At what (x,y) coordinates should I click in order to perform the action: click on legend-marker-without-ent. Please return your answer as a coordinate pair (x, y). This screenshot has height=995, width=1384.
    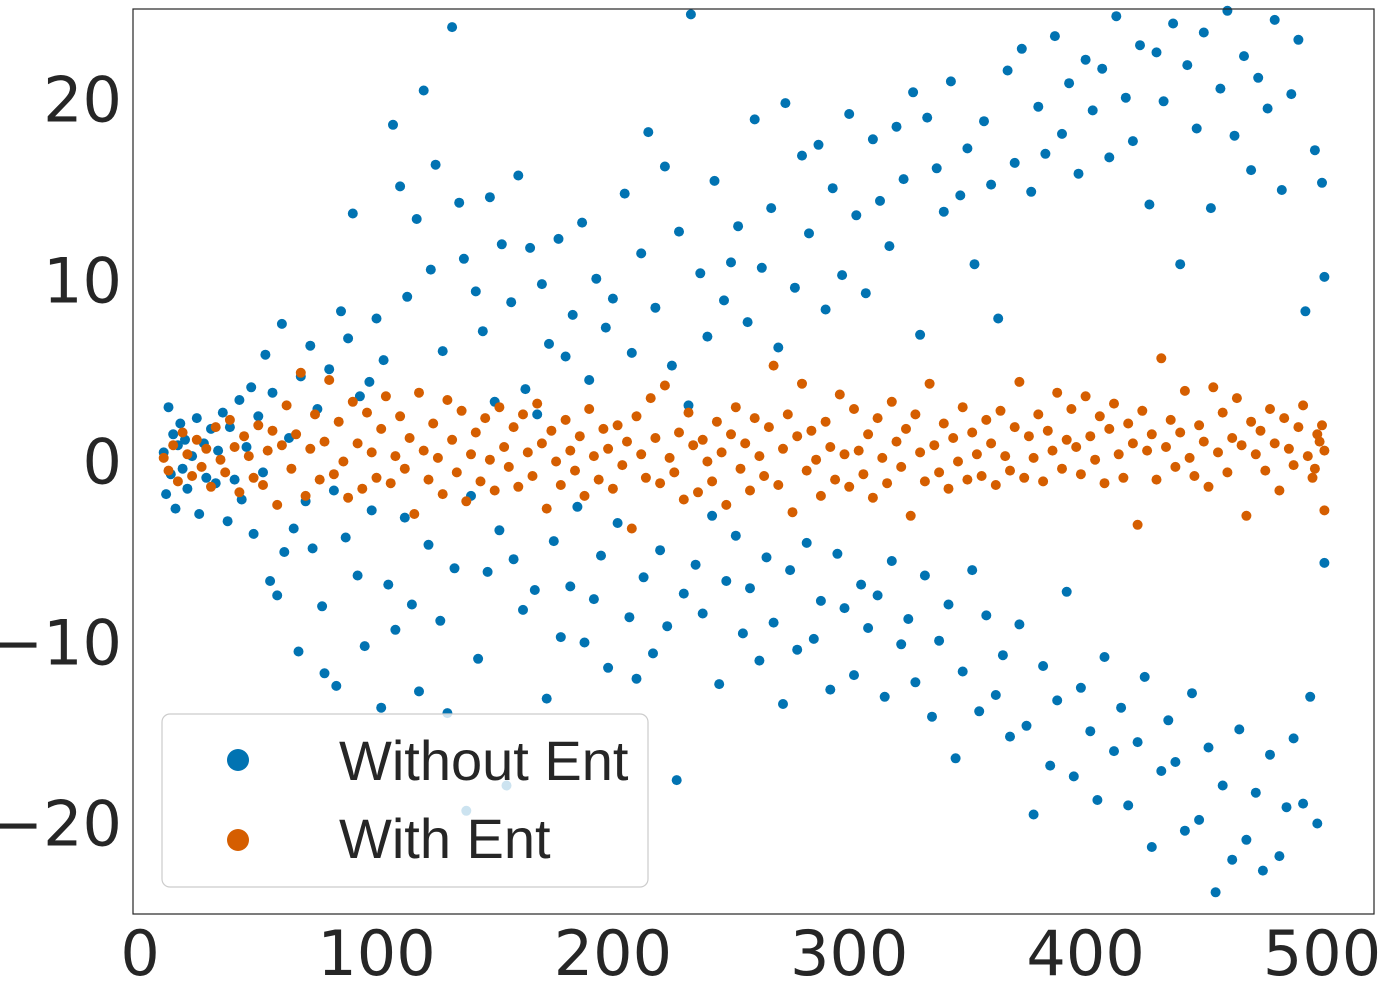
    Looking at the image, I should click on (238, 760).